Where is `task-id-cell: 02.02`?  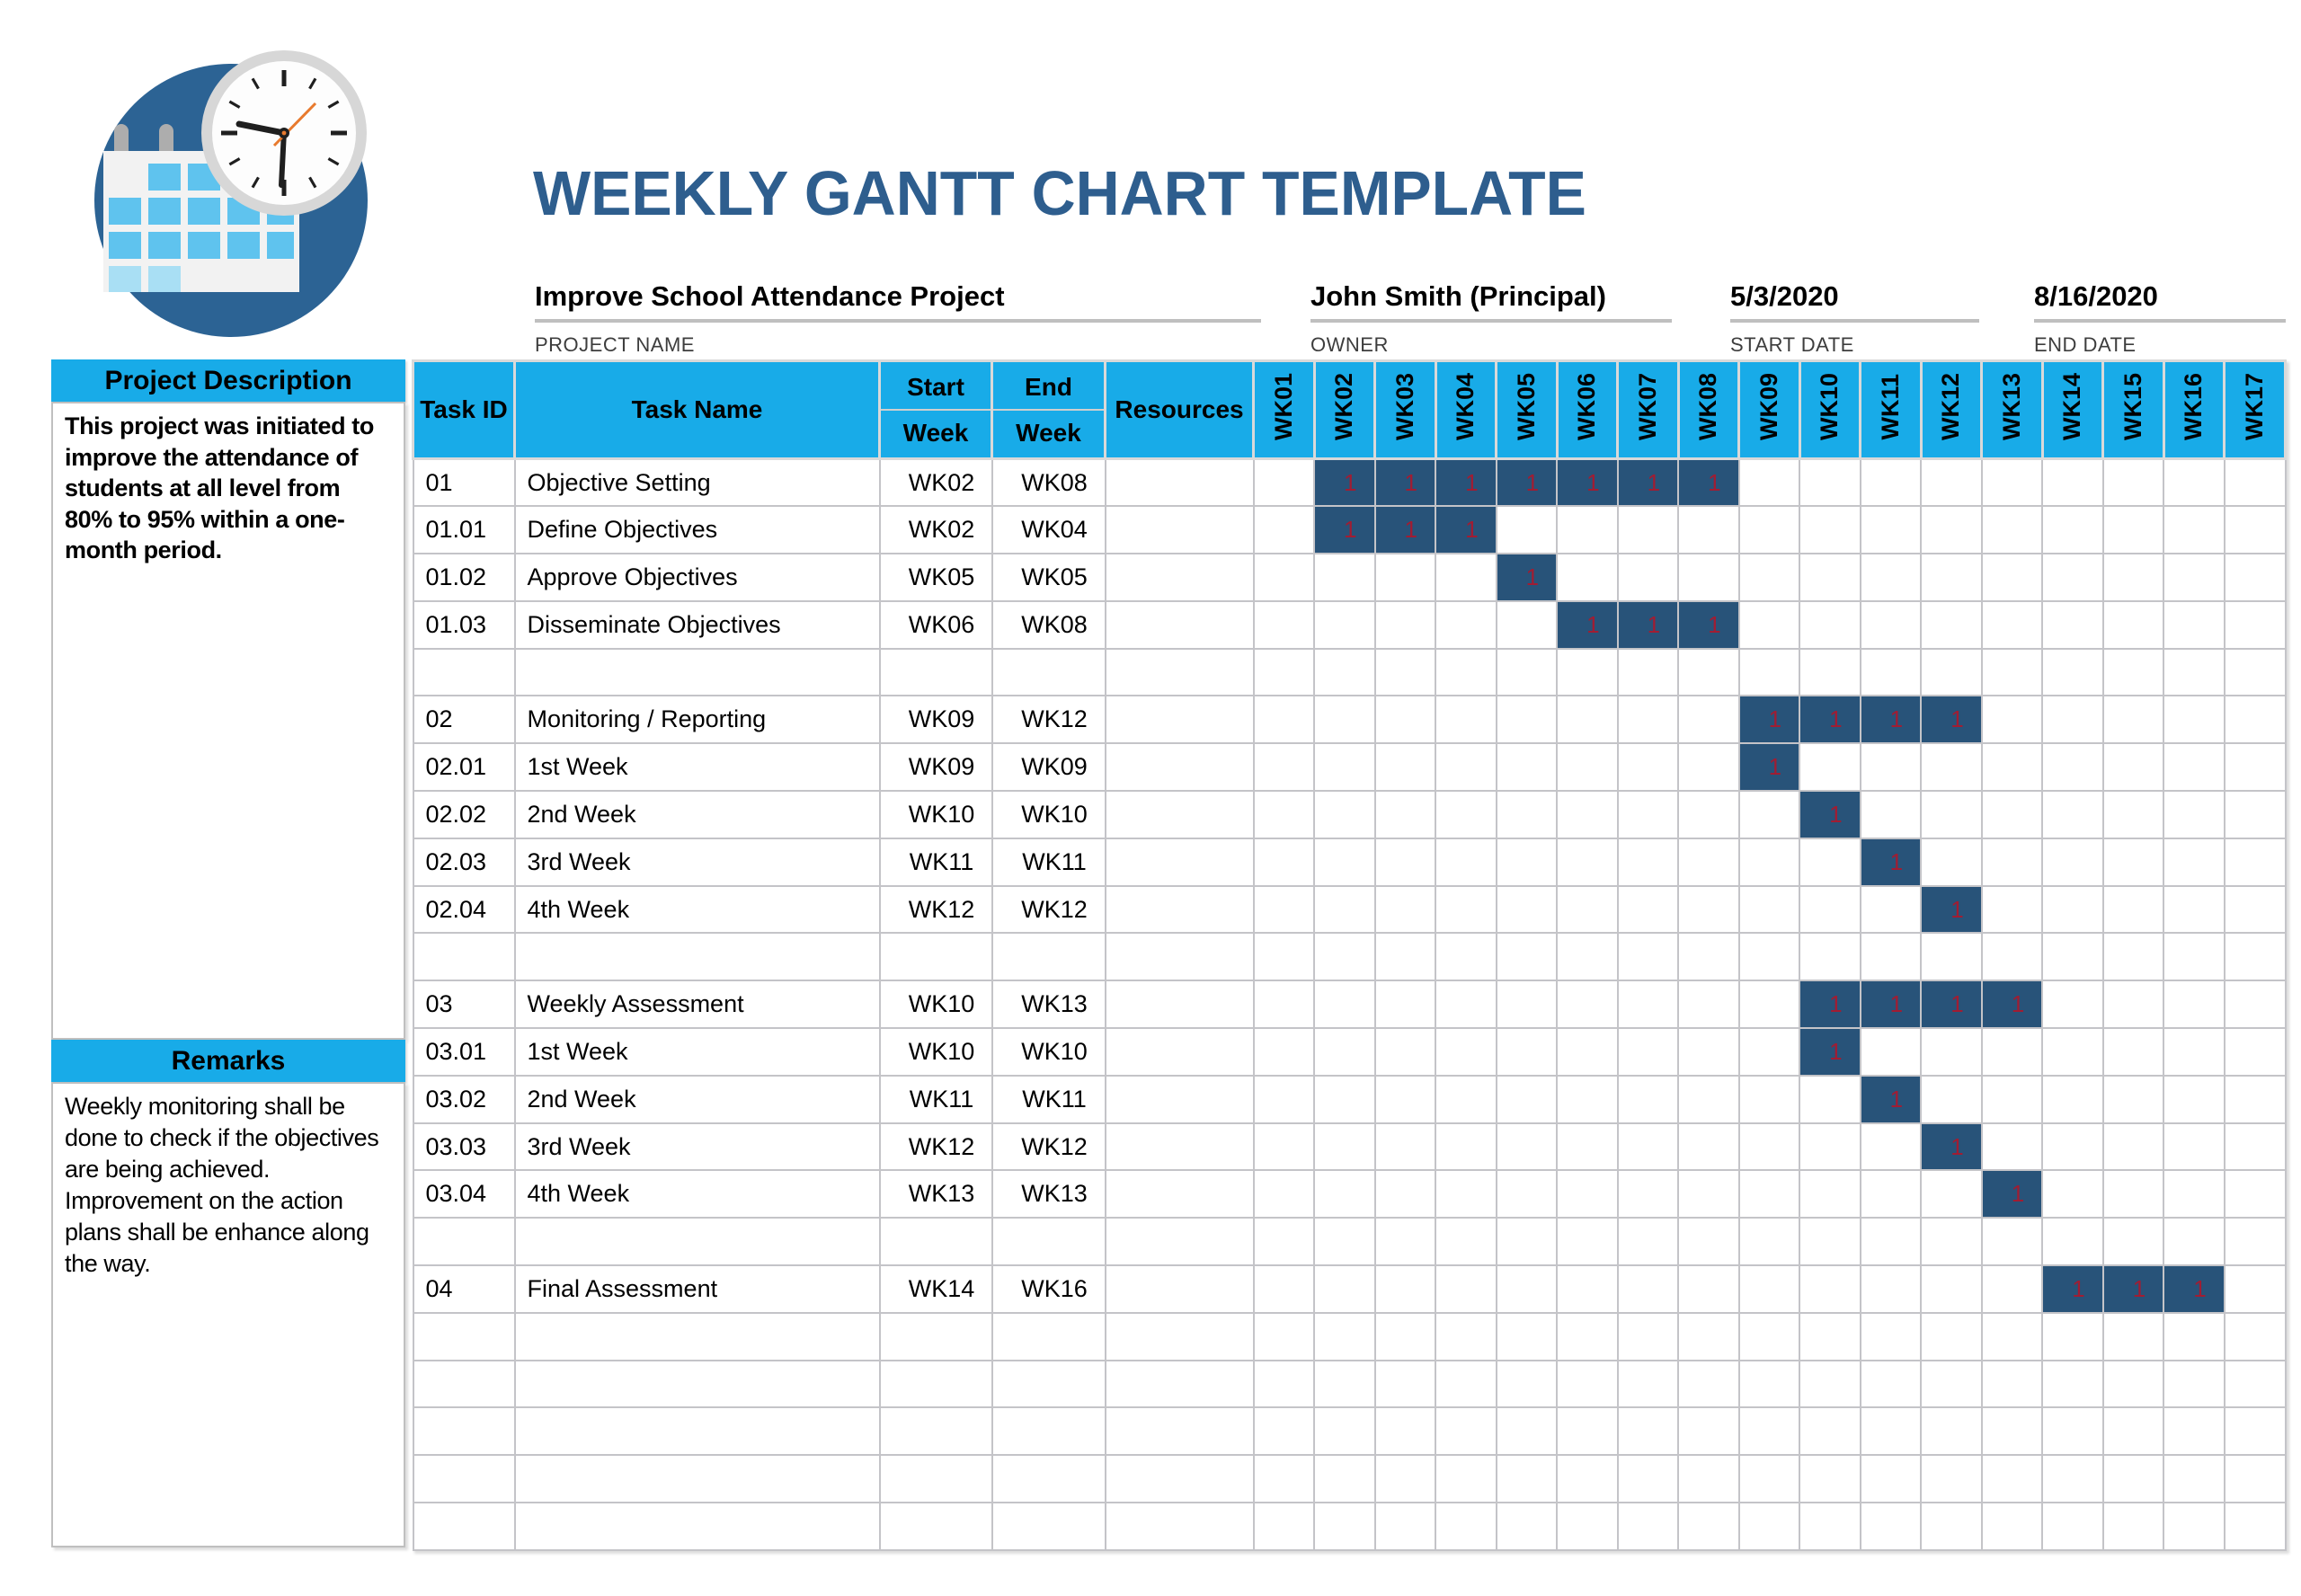
task-id-cell: 02.02 is located at coordinates (464, 814).